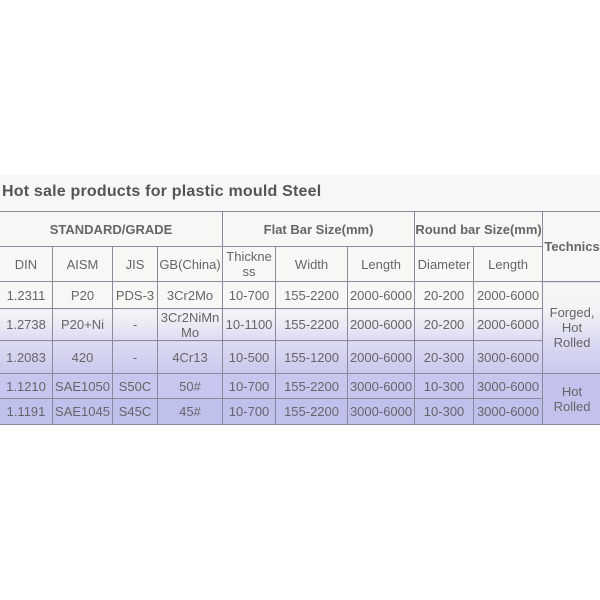  What do you see at coordinates (26, 411) in the screenshot?
I see `cell-din: 1.1191` at bounding box center [26, 411].